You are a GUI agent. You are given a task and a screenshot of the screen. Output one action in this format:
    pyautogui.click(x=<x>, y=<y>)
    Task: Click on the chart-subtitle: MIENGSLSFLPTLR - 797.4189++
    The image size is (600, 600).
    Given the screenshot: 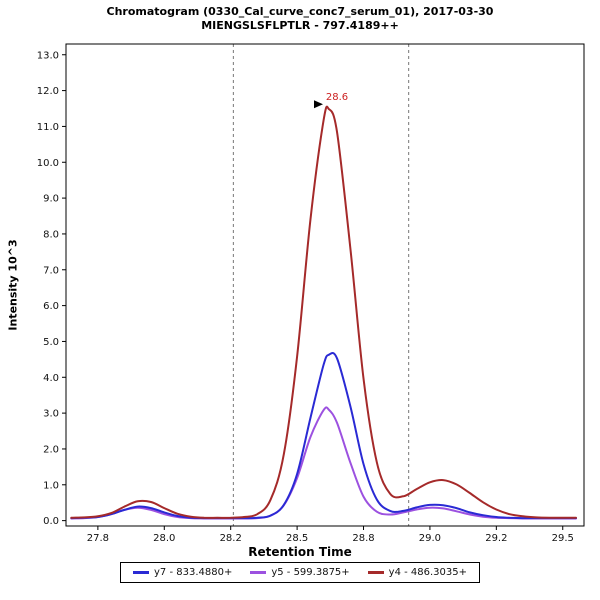 What is the action you would take?
    pyautogui.click(x=300, y=25)
    